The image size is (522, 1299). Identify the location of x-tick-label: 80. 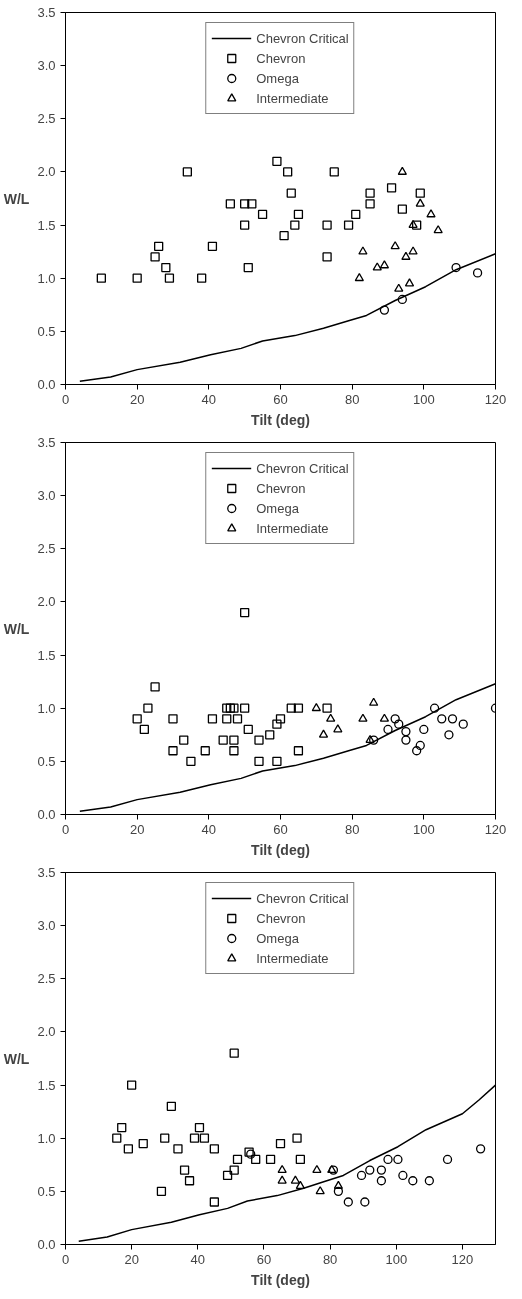
(330, 1259).